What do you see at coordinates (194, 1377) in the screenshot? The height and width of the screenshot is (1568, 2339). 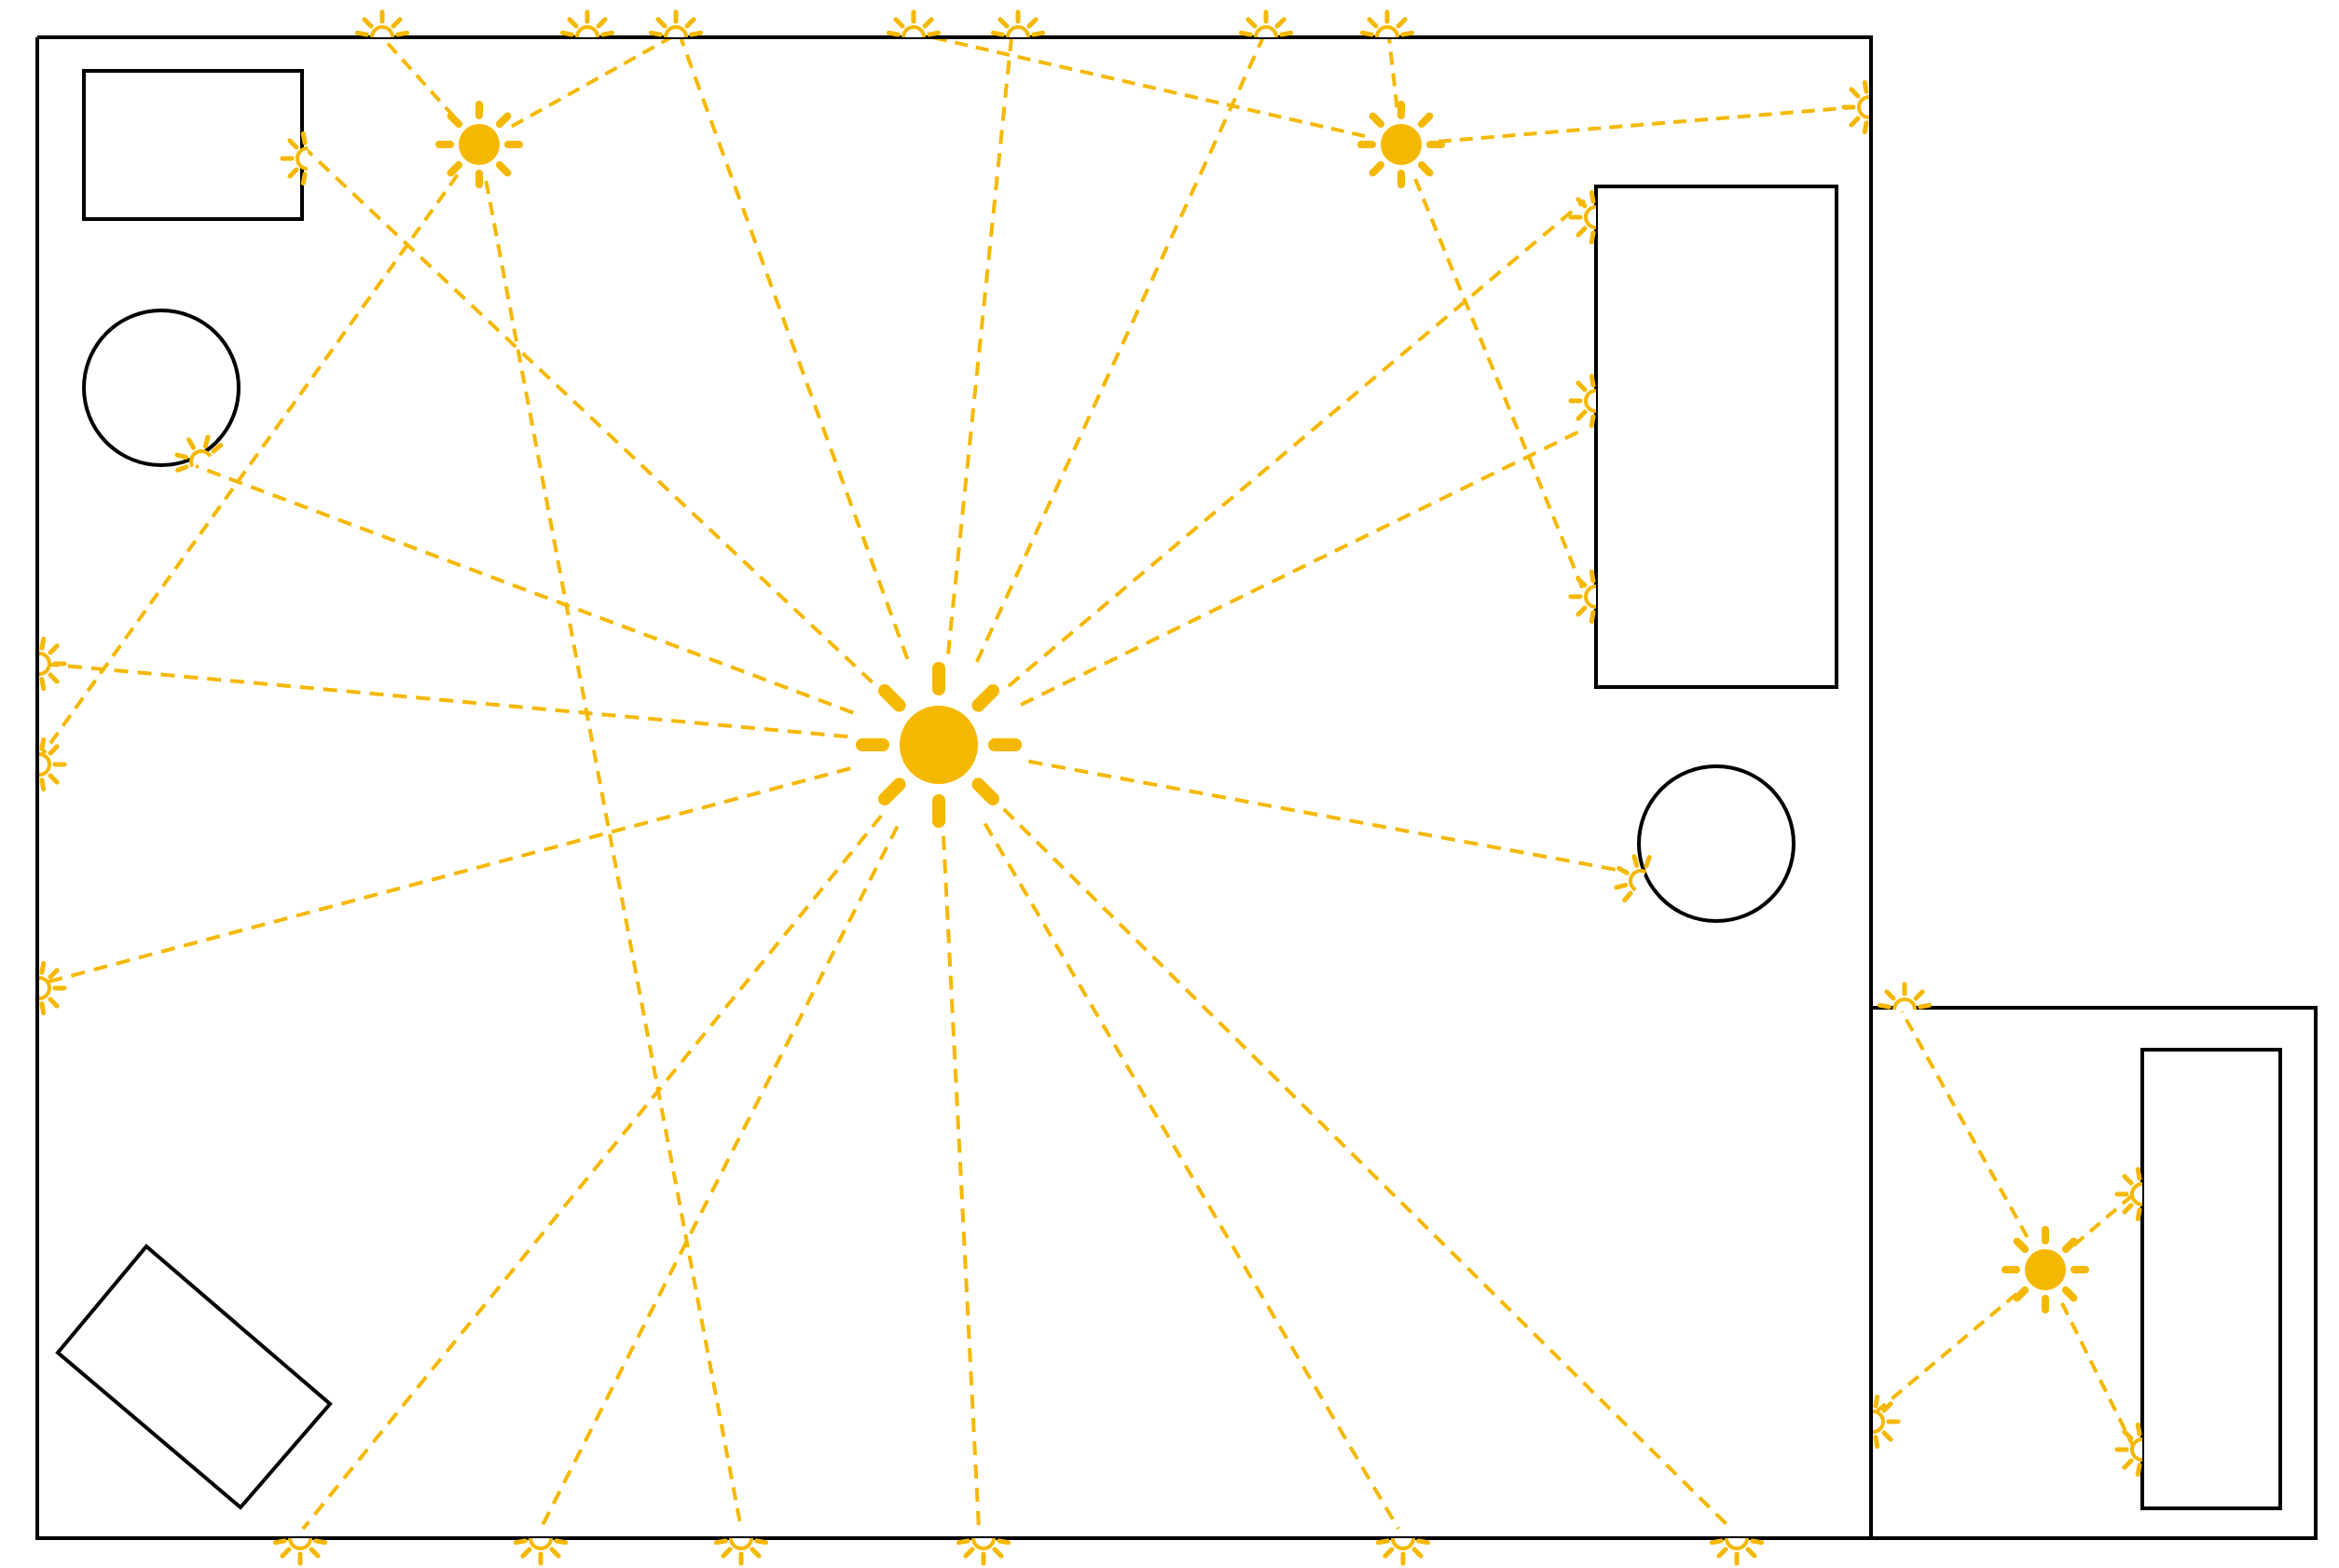 I see `furniture-rotated-rectangle` at bounding box center [194, 1377].